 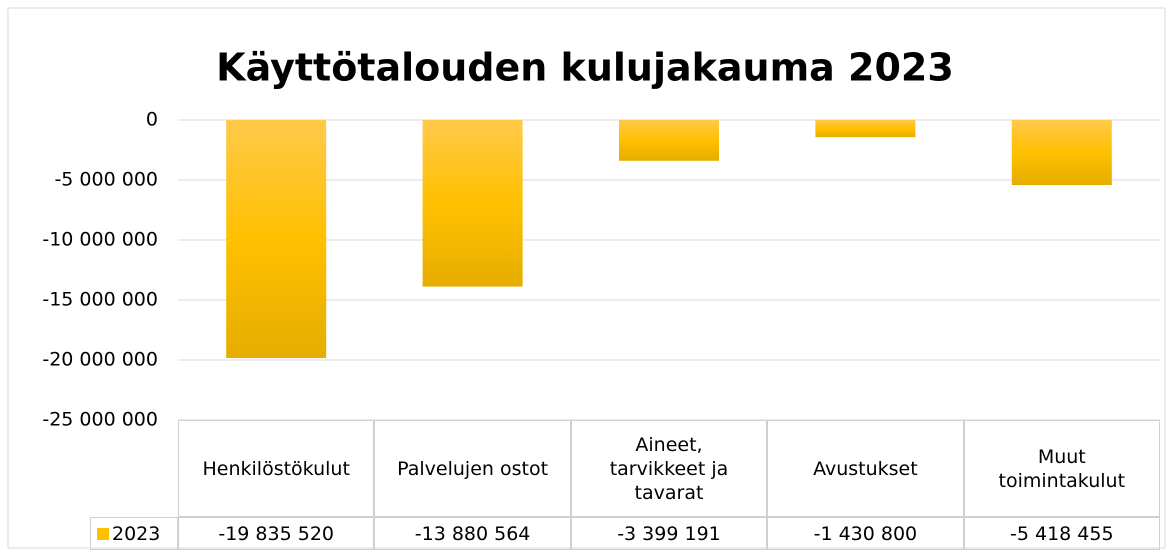 What do you see at coordinates (100, 360) in the screenshot?
I see `y-tick-label: -20 000 000` at bounding box center [100, 360].